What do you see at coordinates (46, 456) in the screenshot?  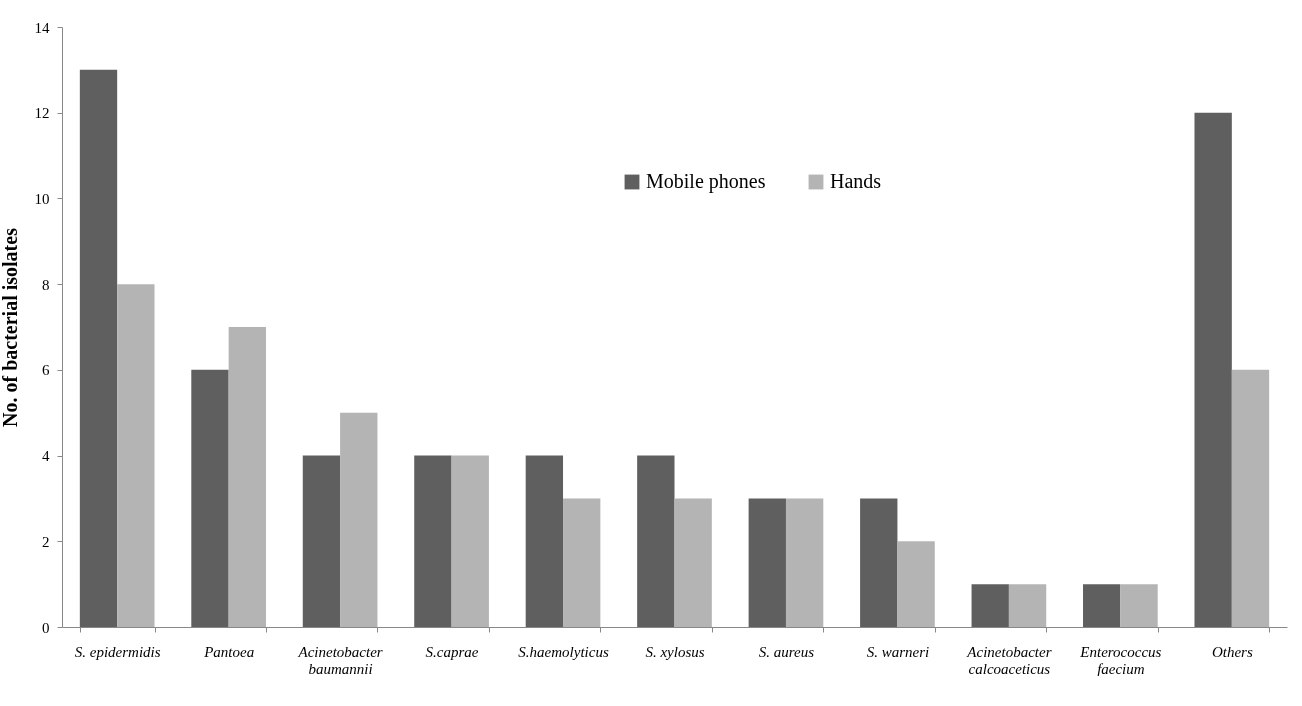 I see `y-tick-label: 4` at bounding box center [46, 456].